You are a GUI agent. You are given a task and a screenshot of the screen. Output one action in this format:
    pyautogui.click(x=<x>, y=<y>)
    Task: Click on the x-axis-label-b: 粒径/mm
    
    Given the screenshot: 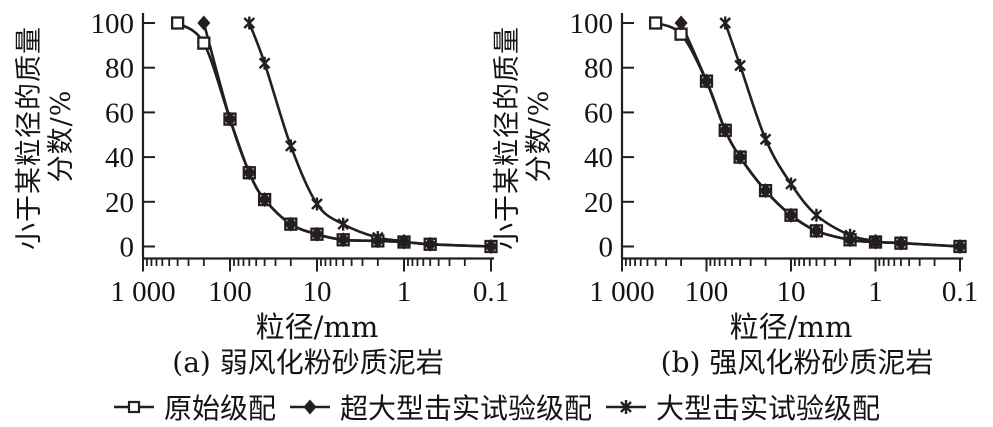 What is the action you would take?
    pyautogui.click(x=791, y=327)
    